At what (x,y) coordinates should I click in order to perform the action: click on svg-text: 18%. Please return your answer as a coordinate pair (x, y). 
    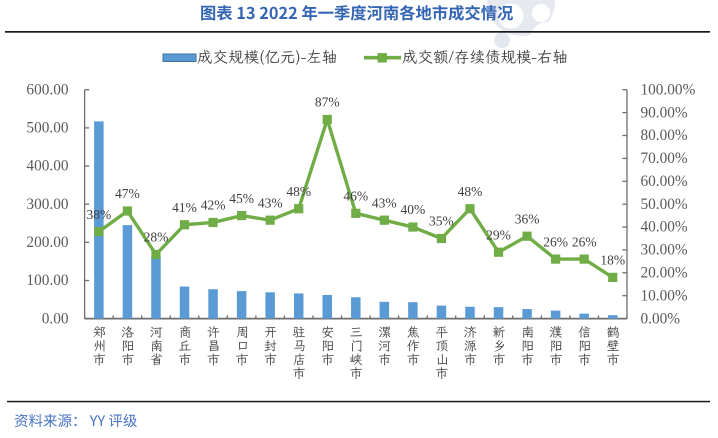
    Looking at the image, I should click on (612, 260).